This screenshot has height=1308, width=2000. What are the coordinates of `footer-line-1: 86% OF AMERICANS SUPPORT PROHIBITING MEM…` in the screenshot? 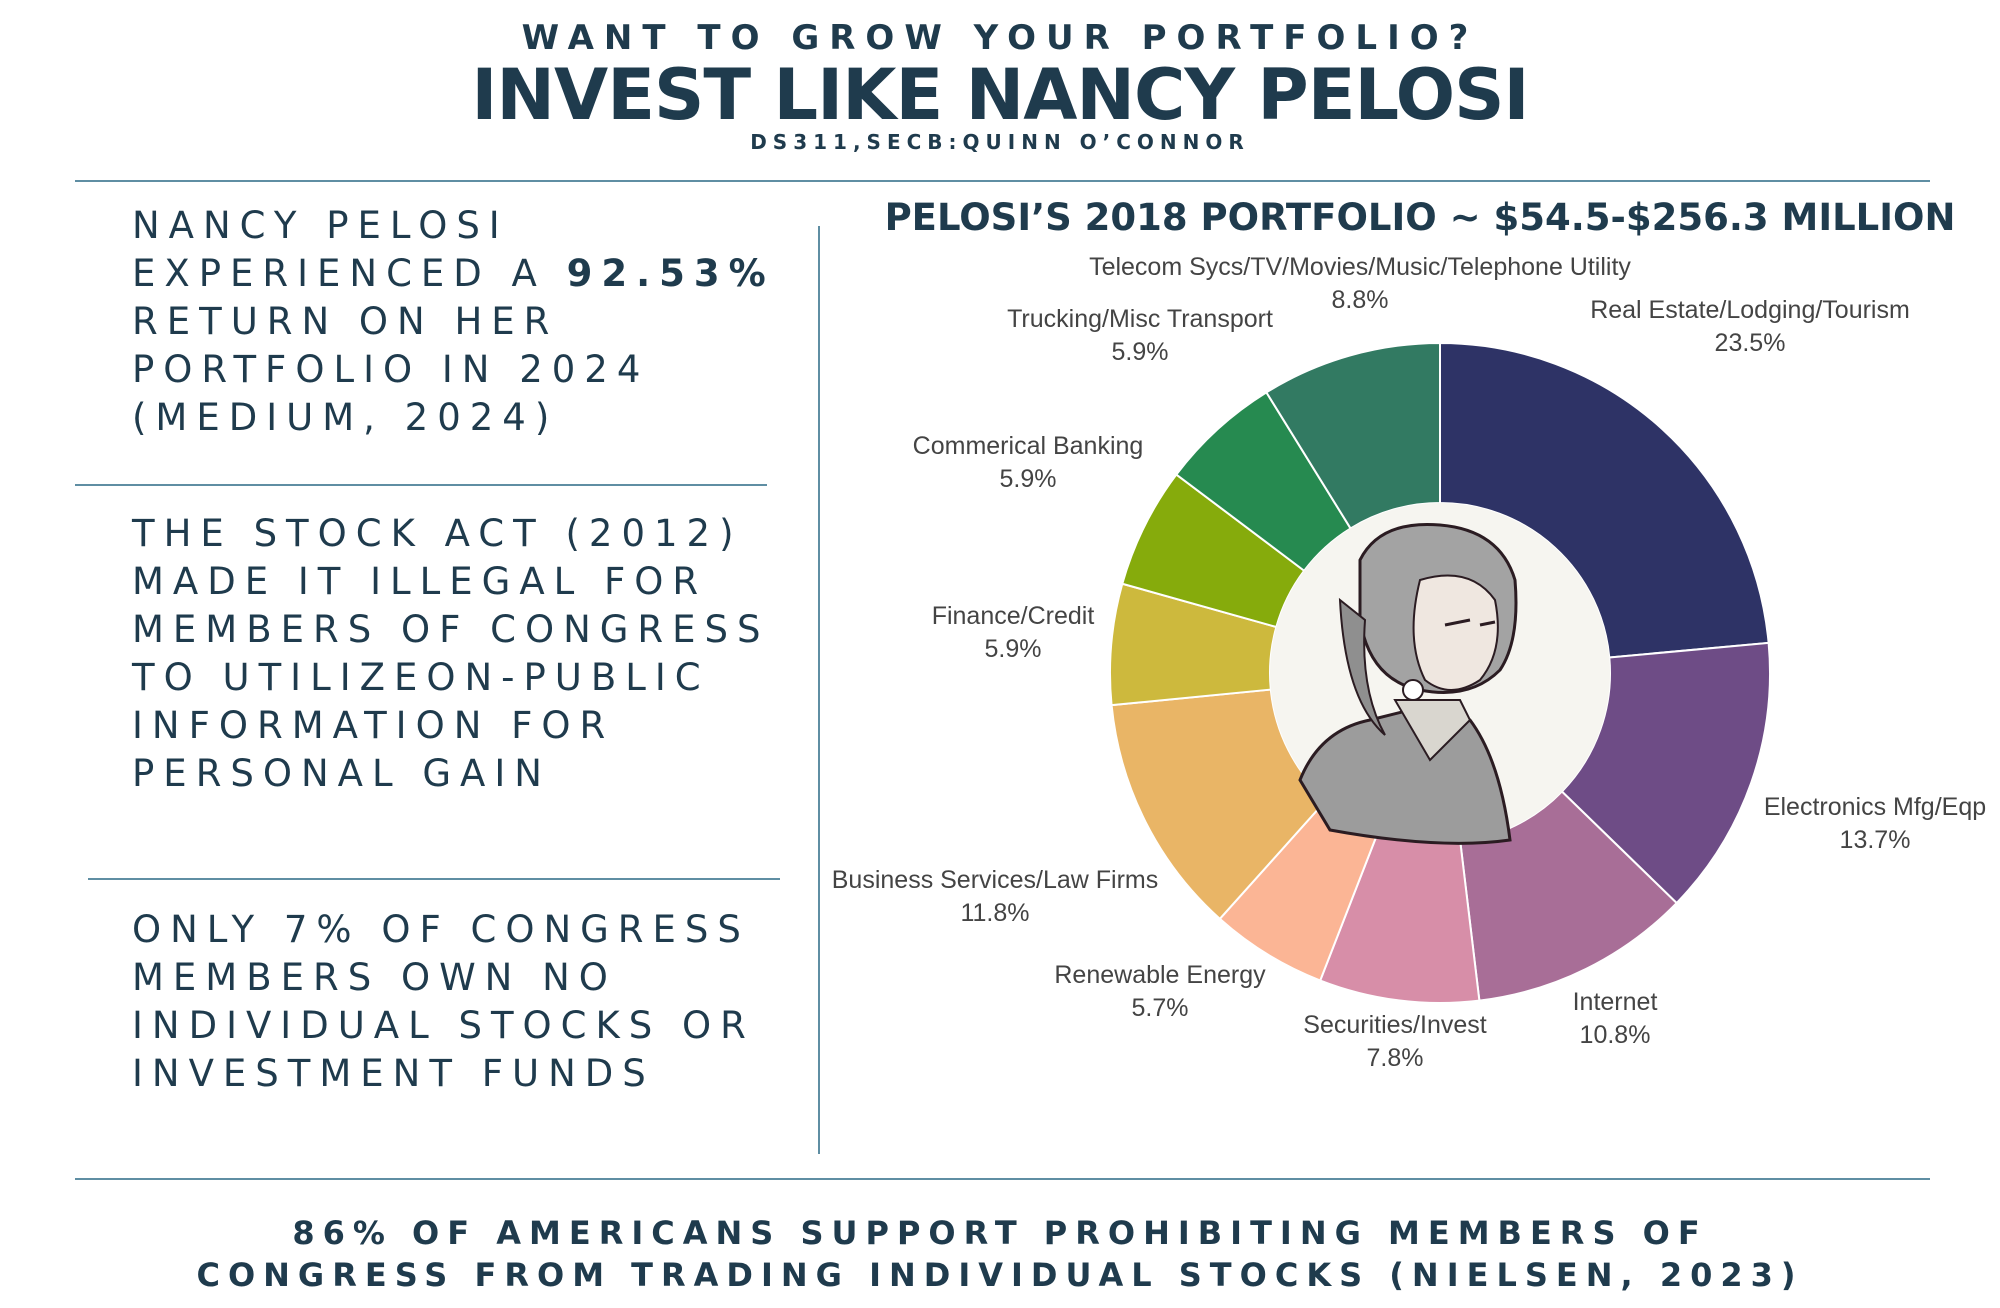 It's located at (1000, 1233).